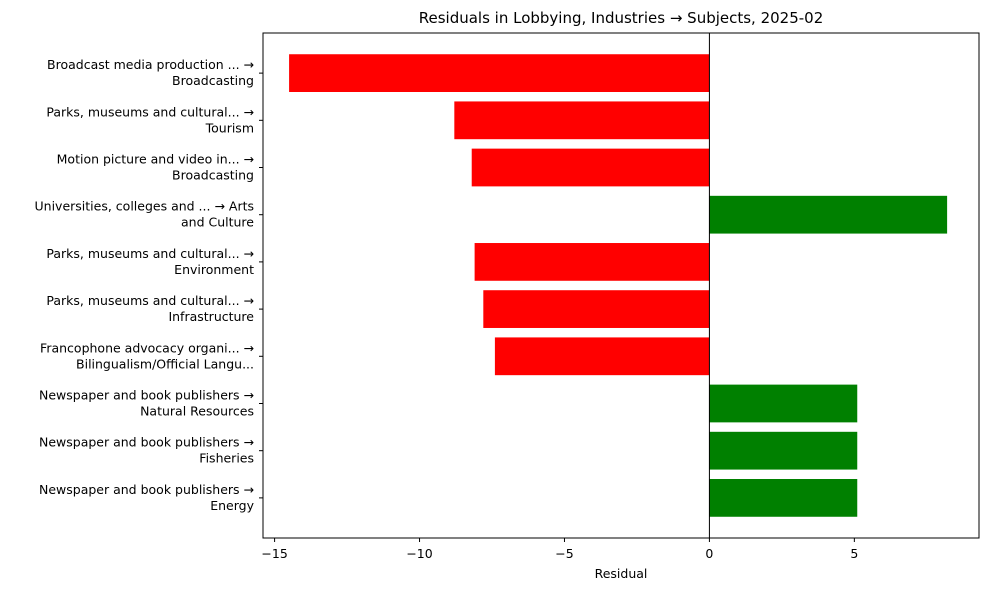  What do you see at coordinates (213, 175) in the screenshot?
I see `y-tick-label-2-1: Broadcasting` at bounding box center [213, 175].